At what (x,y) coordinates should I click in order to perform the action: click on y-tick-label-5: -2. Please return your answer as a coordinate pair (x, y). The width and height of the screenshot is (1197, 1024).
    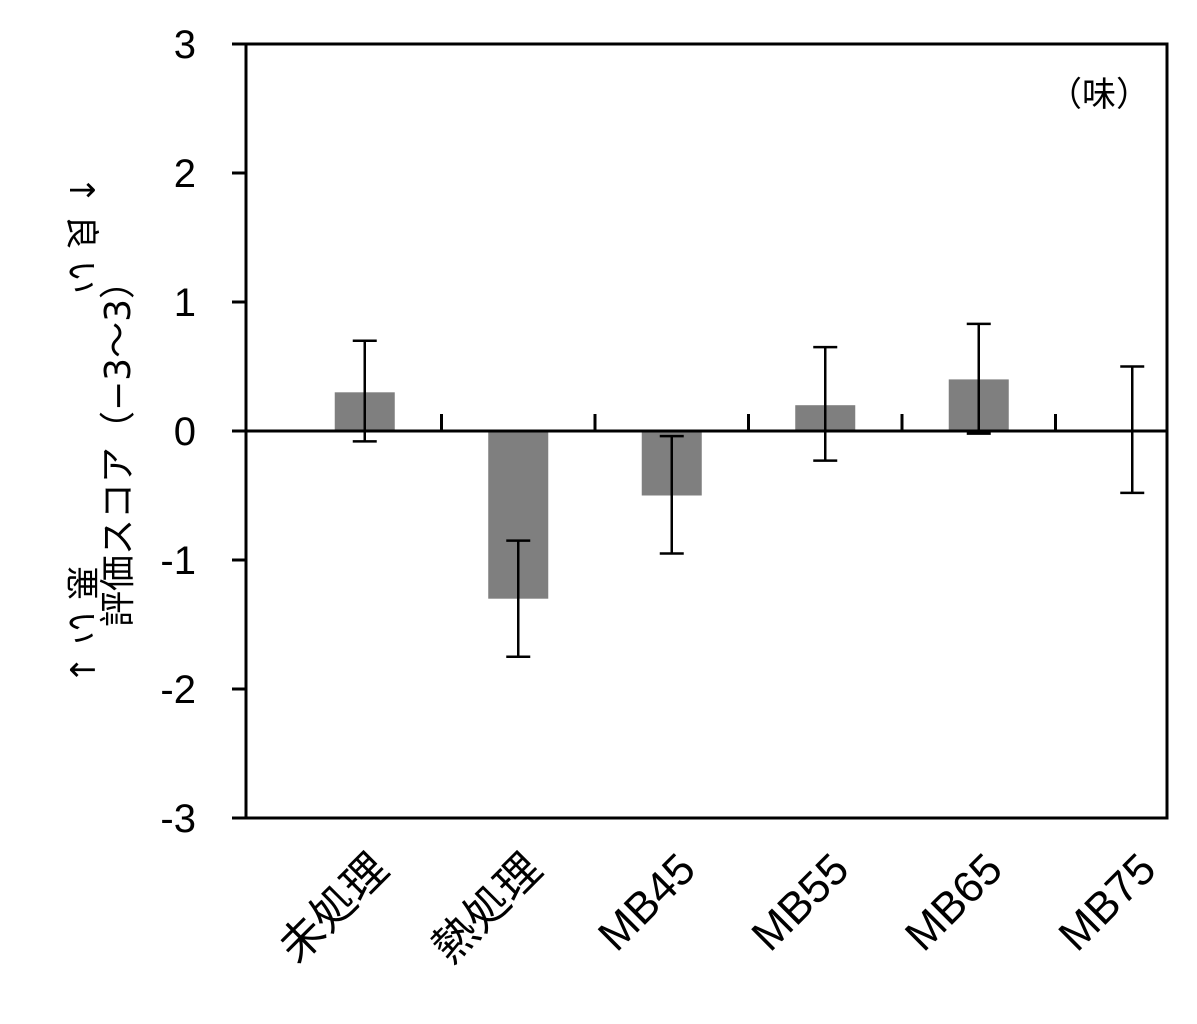
    Looking at the image, I should click on (178, 690).